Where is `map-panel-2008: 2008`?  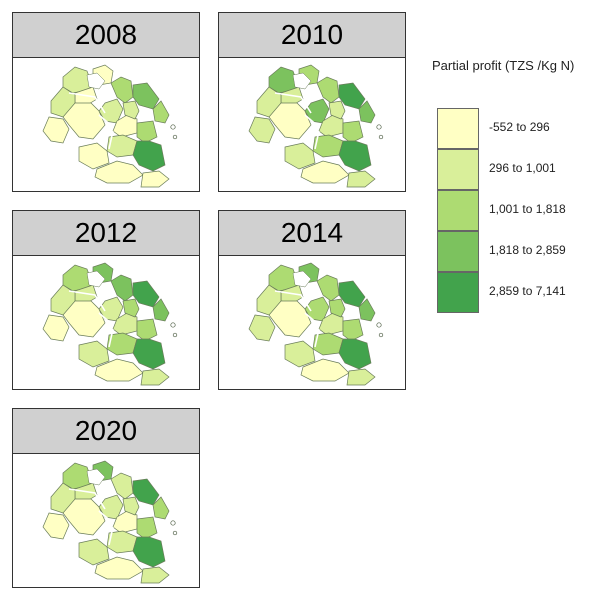
map-panel-2008: 2008 is located at coordinates (106, 102).